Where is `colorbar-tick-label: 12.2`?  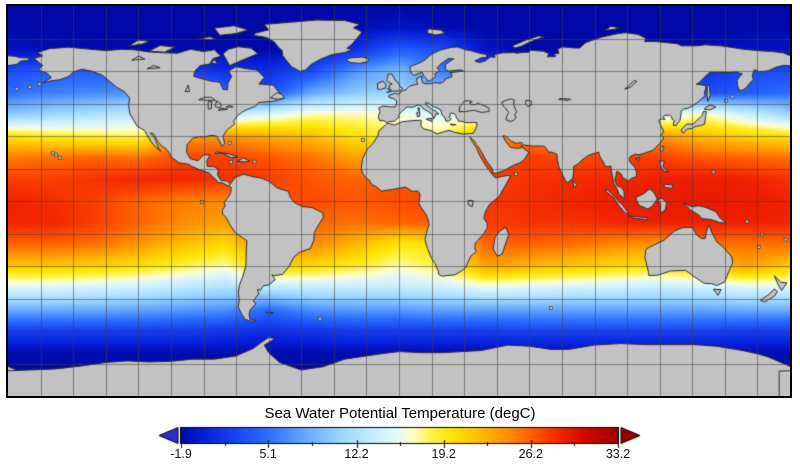 colorbar-tick-label: 12.2 is located at coordinates (356, 454).